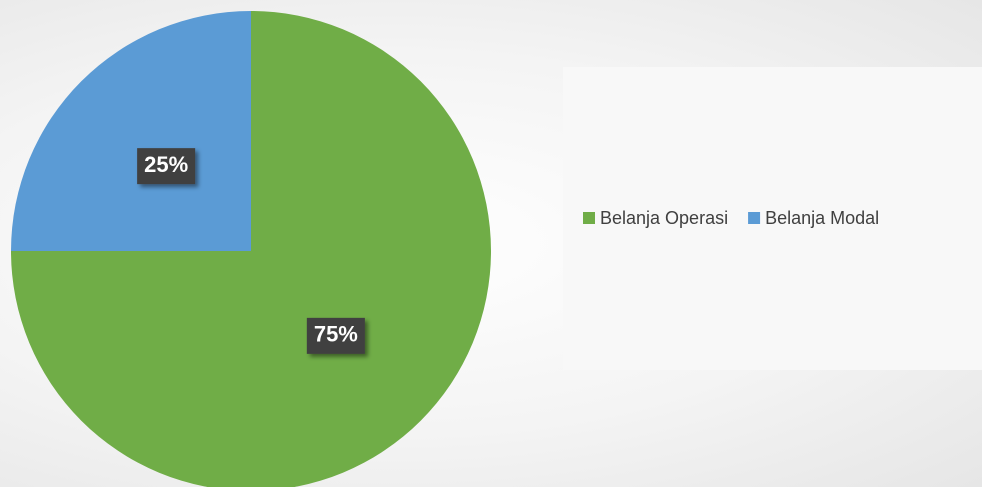 Image resolution: width=982 pixels, height=487 pixels. I want to click on value-label: 25%, so click(166, 164).